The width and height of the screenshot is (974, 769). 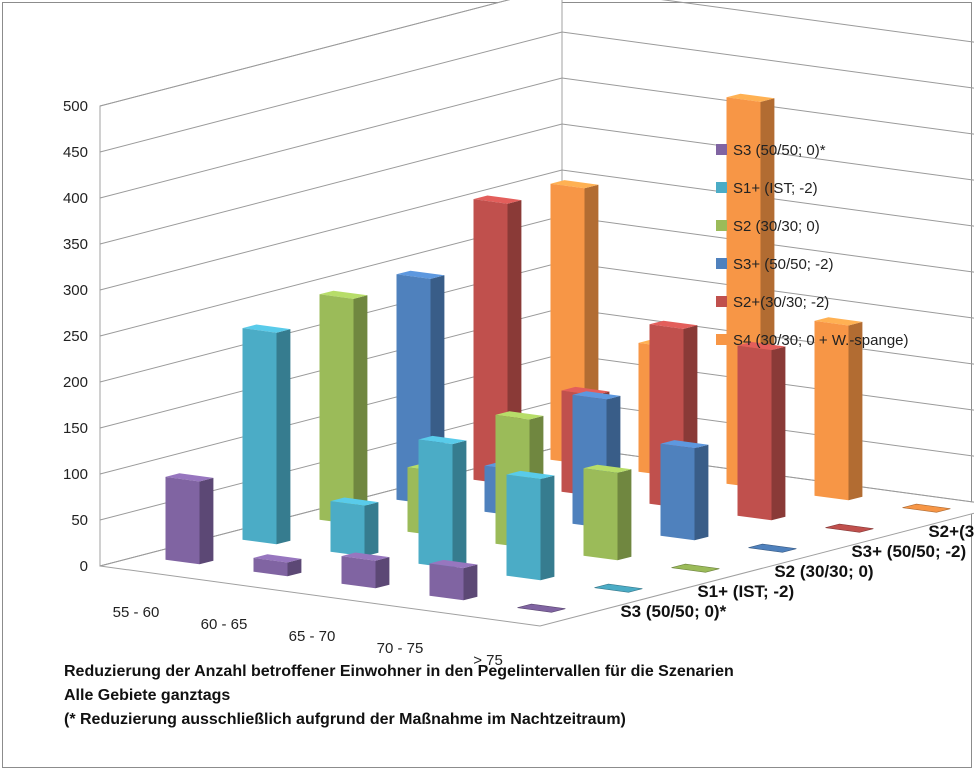 What do you see at coordinates (776, 226) in the screenshot?
I see `legend-label: S2 (30/30; 0)` at bounding box center [776, 226].